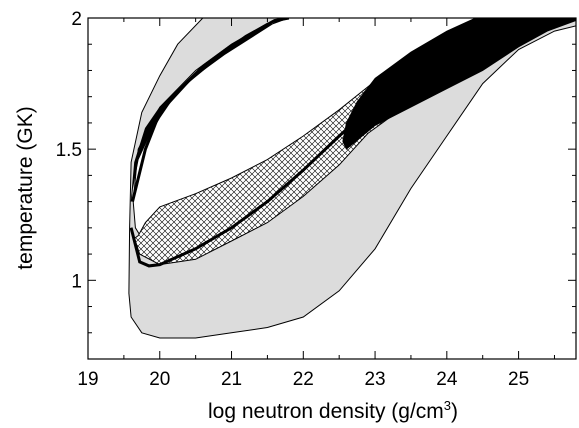 This screenshot has width=579, height=428. What do you see at coordinates (231, 379) in the screenshot?
I see `x-tick-label: 21` at bounding box center [231, 379].